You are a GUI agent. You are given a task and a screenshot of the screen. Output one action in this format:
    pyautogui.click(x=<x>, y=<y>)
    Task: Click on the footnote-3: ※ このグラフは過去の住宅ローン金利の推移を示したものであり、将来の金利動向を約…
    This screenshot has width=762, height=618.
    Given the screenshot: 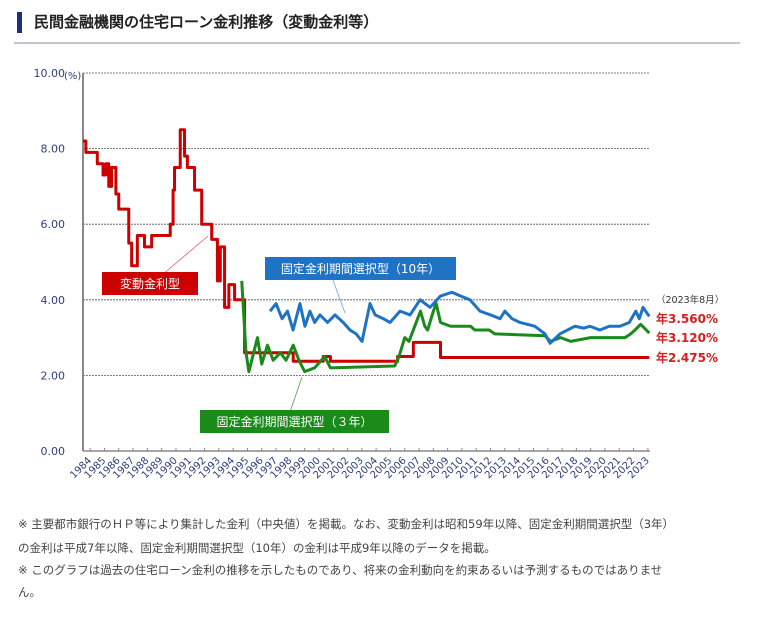 What is the action you would take?
    pyautogui.click(x=340, y=570)
    